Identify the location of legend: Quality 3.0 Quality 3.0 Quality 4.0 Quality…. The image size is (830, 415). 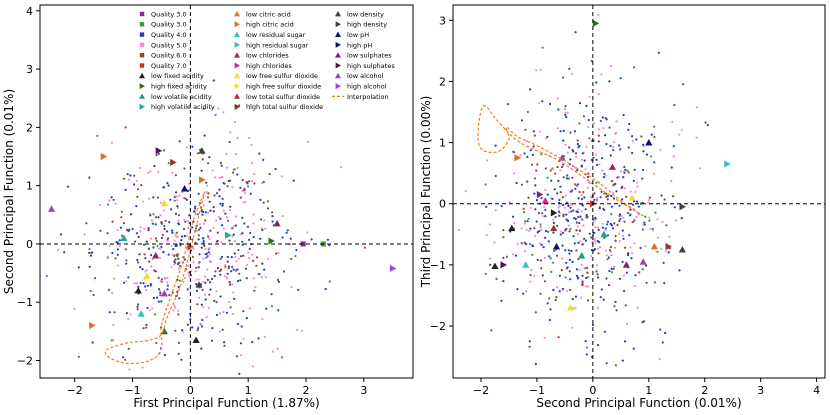
(267, 60).